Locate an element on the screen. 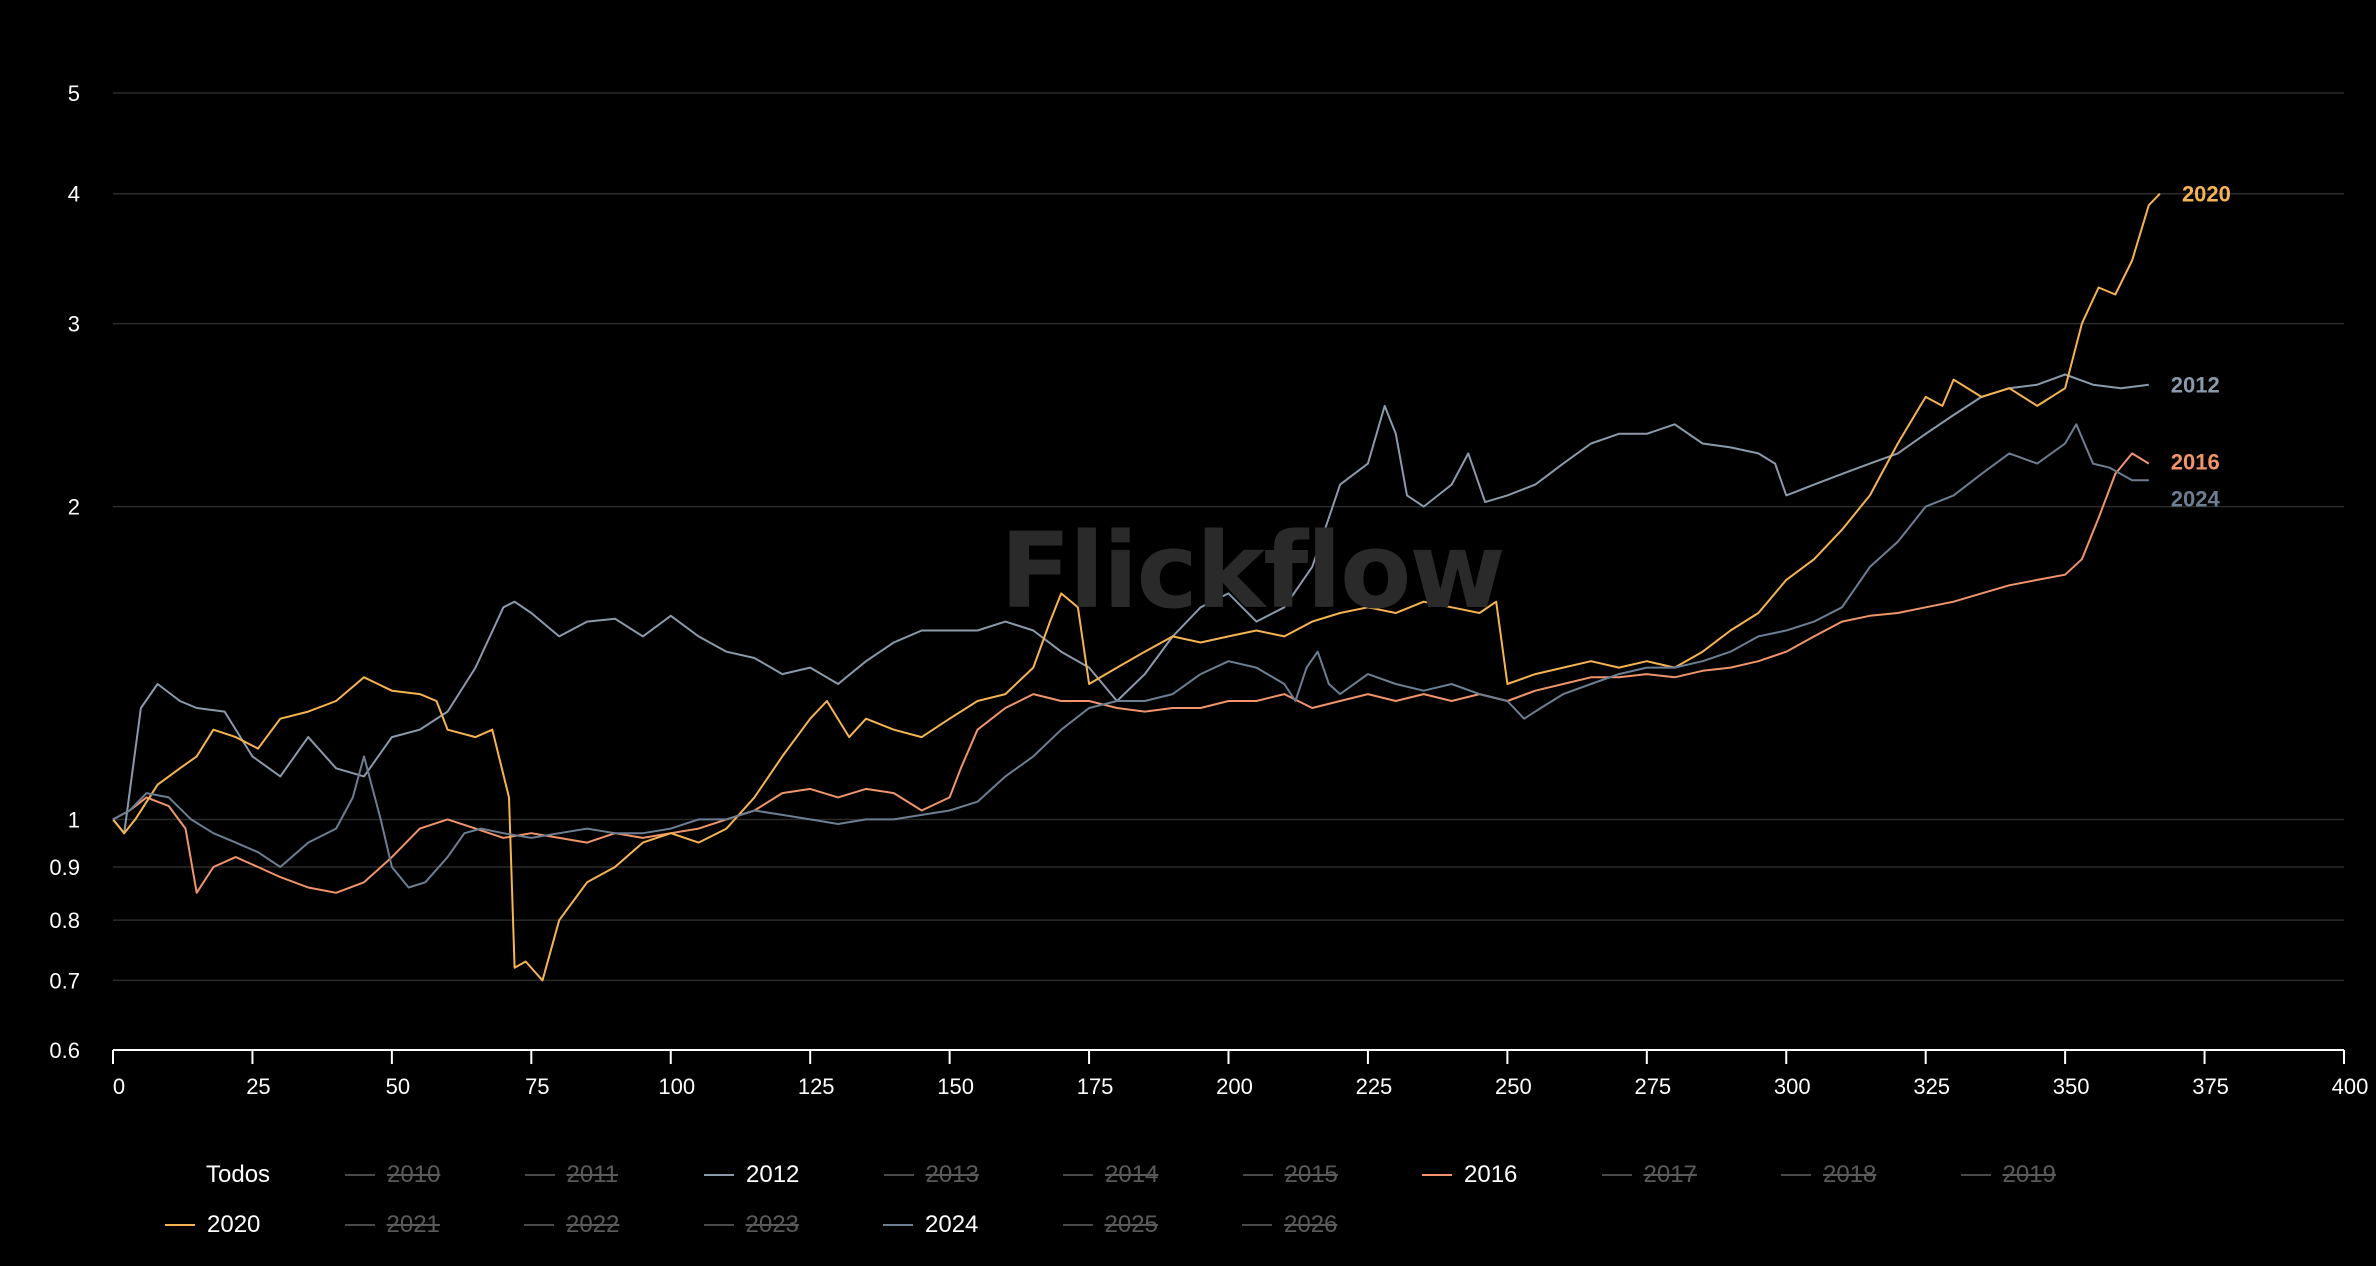 The width and height of the screenshot is (2376, 1266). legend-label: 2011 is located at coordinates (592, 1174).